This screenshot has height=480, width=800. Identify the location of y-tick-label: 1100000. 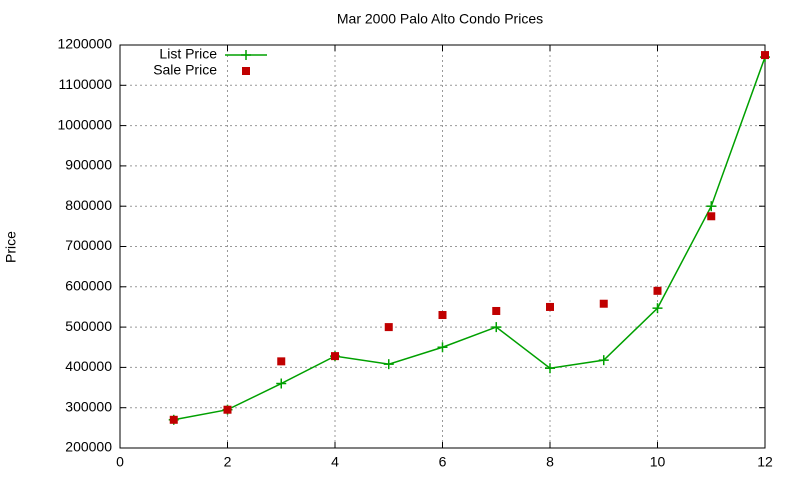
(86, 84).